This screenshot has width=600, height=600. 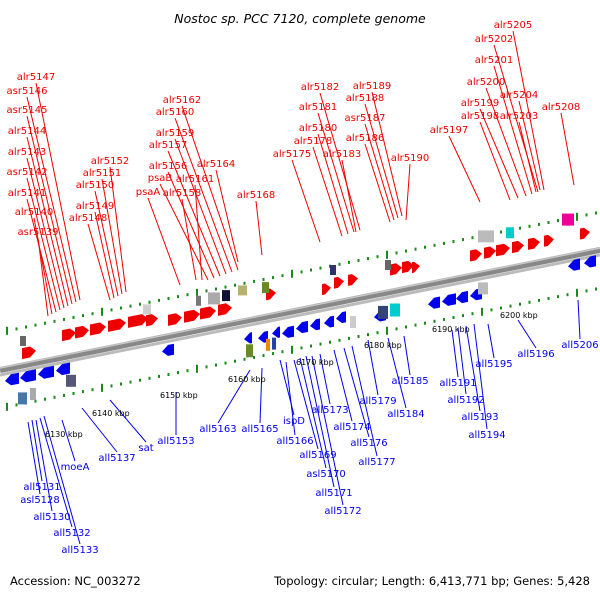 I want to click on forward-gene-label: alr5175, so click(x=292, y=154).